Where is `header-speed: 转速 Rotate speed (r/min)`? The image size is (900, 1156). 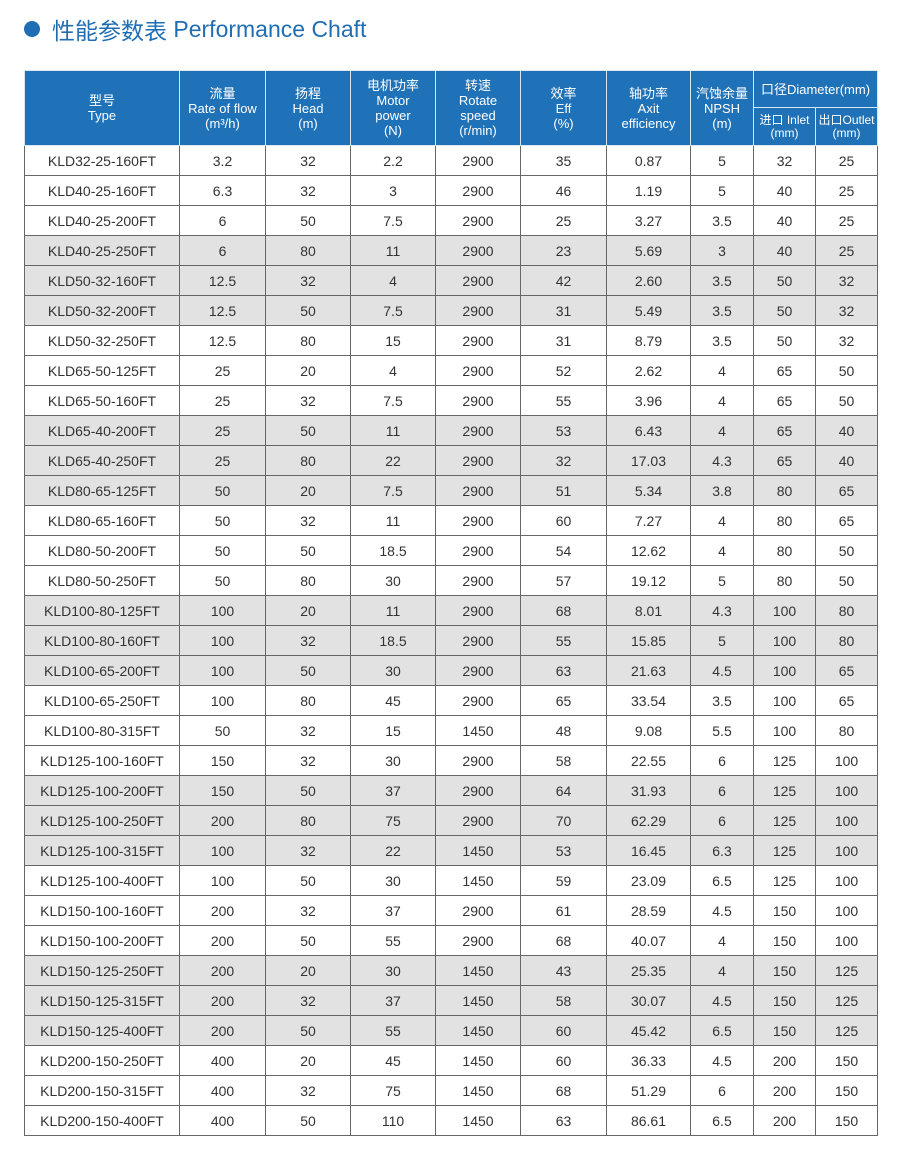 header-speed: 转速 Rotate speed (r/min) is located at coordinates (478, 108).